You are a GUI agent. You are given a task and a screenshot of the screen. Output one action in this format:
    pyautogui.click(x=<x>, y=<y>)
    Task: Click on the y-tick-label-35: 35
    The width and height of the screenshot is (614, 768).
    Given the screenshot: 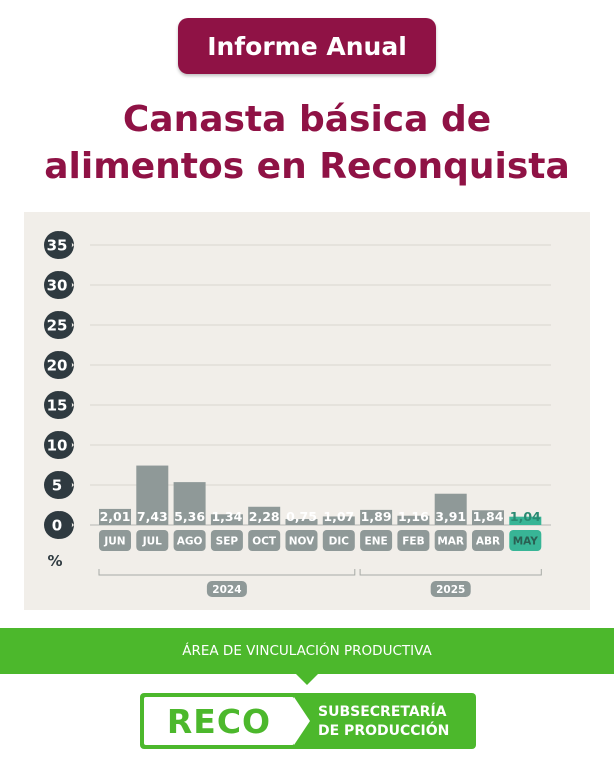 What is the action you would take?
    pyautogui.click(x=57, y=246)
    